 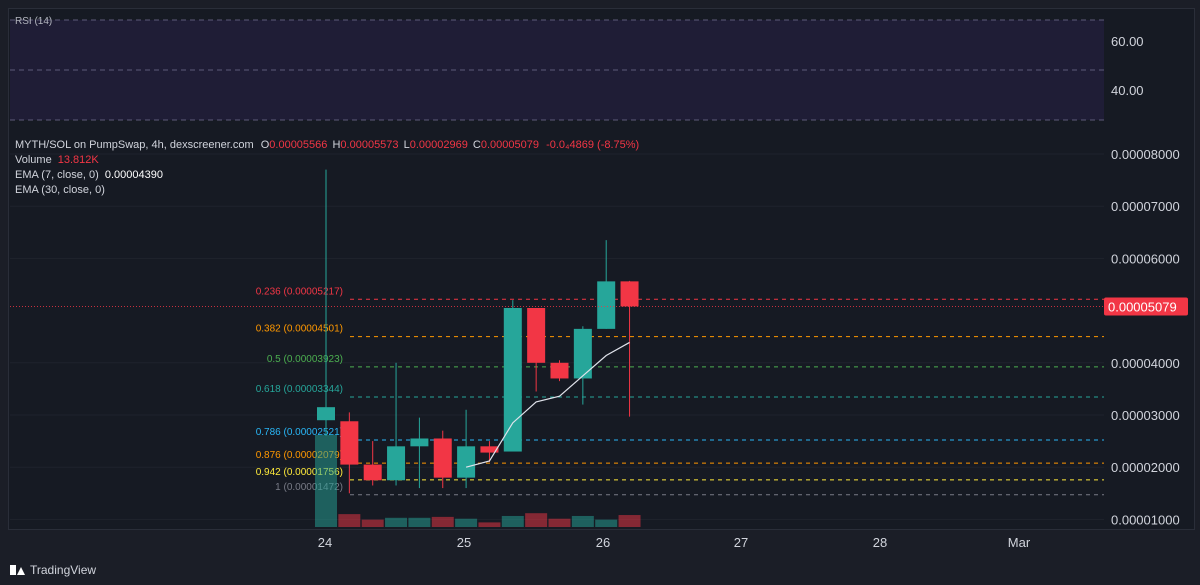 I want to click on rsi-axis-label: 40.00, so click(x=1127, y=90).